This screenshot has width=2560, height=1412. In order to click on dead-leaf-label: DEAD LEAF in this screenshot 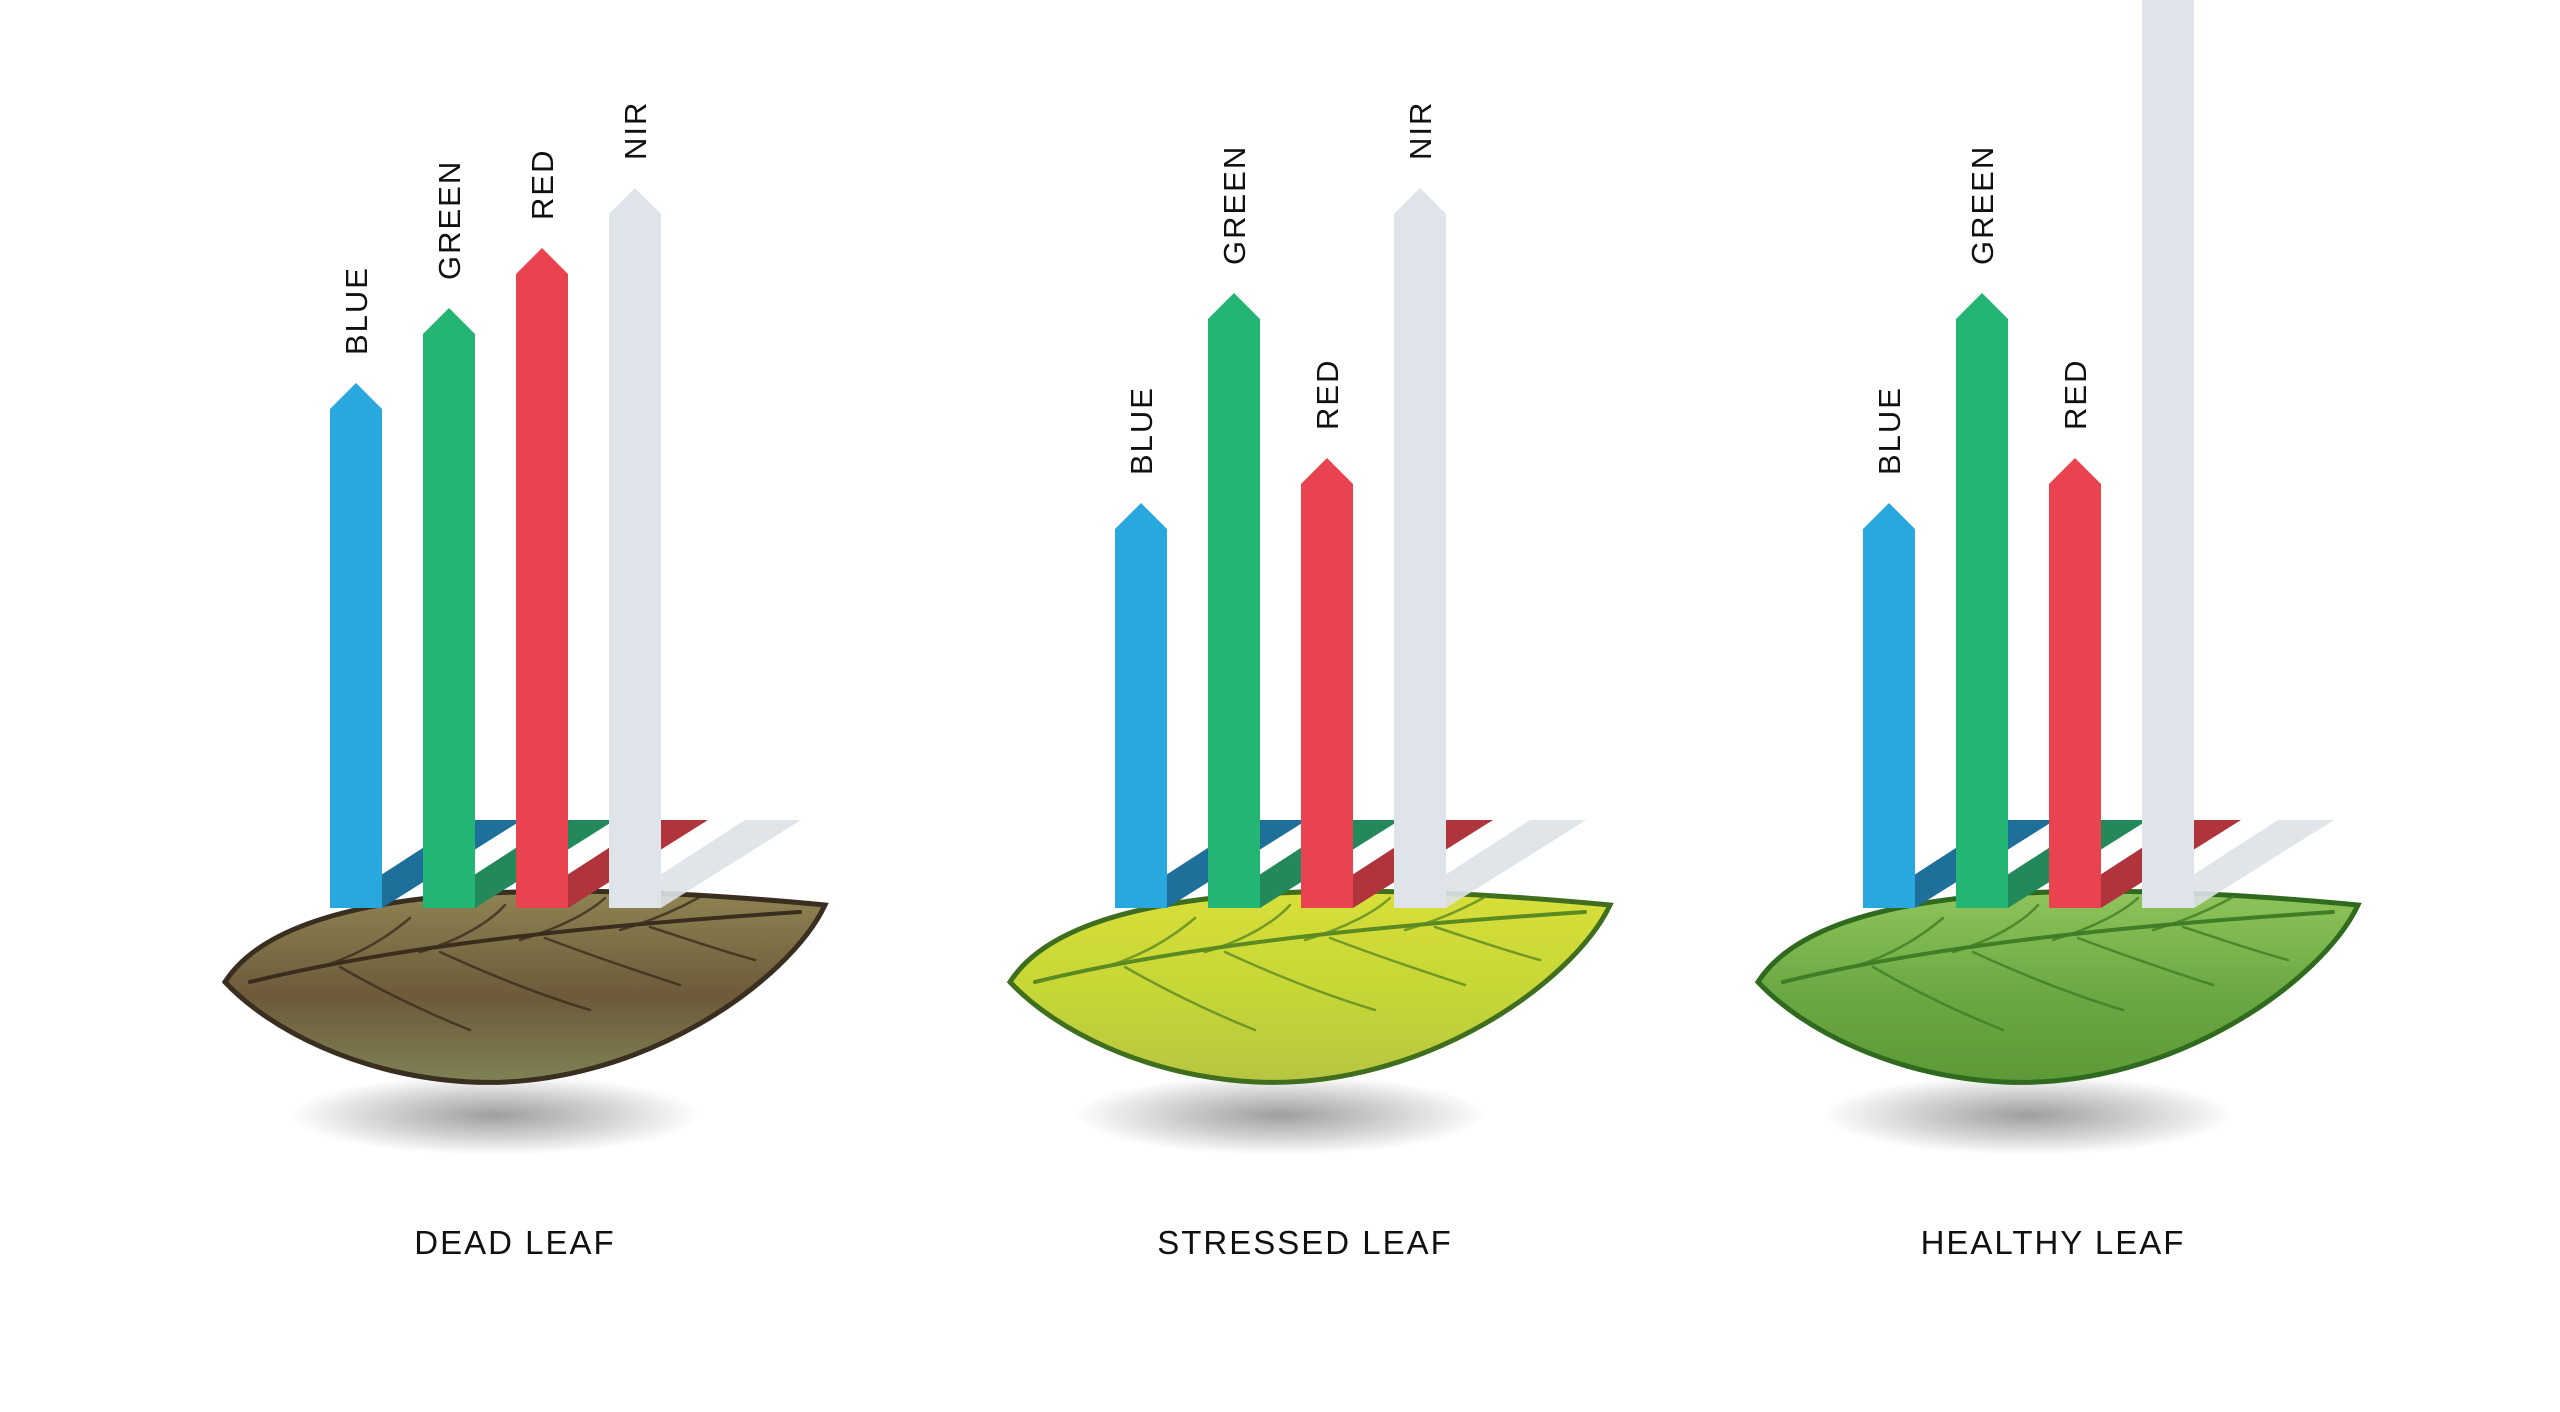, I will do `click(514, 1242)`.